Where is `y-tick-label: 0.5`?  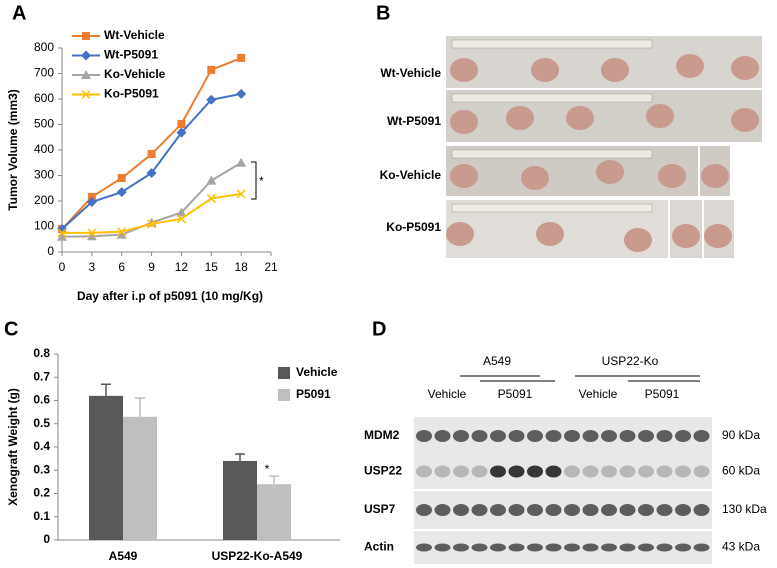 y-tick-label: 0.5 is located at coordinates (41, 423).